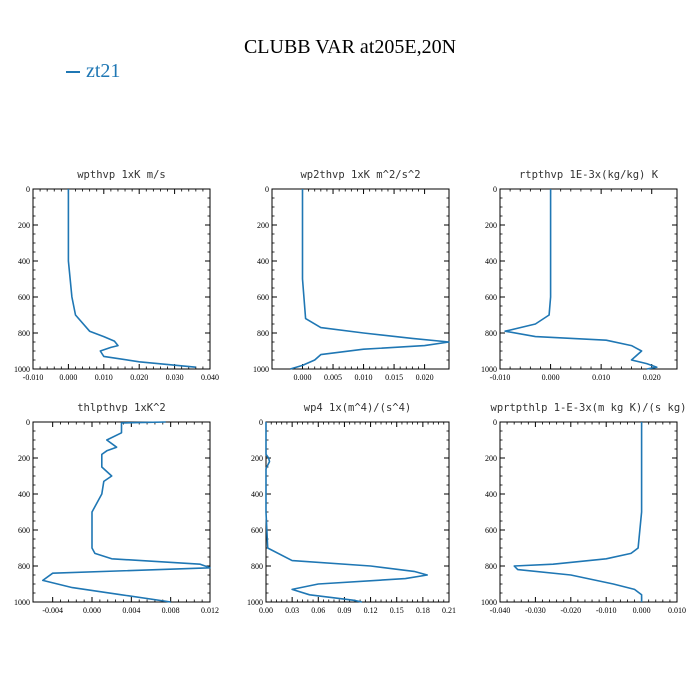  What do you see at coordinates (103, 71) in the screenshot?
I see `legend-label: zt21` at bounding box center [103, 71].